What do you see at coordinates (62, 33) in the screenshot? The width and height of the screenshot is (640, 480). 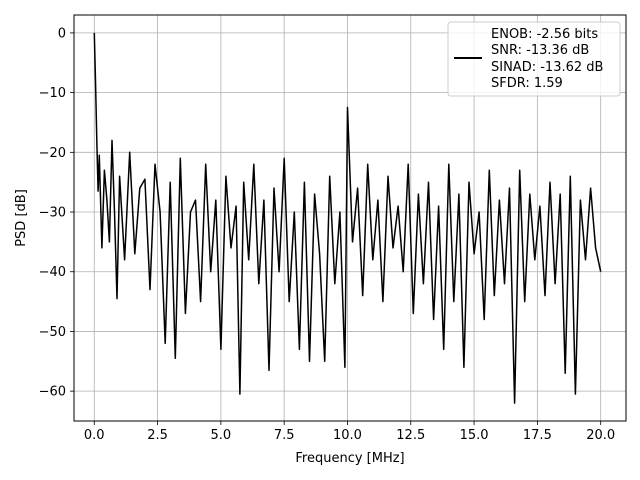 I see `y-tick-label: 0` at bounding box center [62, 33].